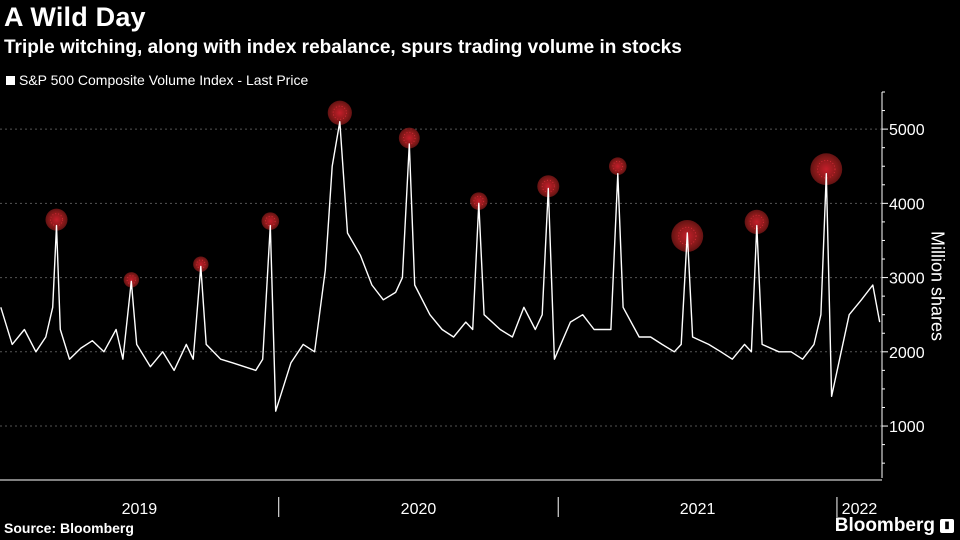 The width and height of the screenshot is (960, 540). I want to click on y-tick-label: 5000, so click(907, 130).